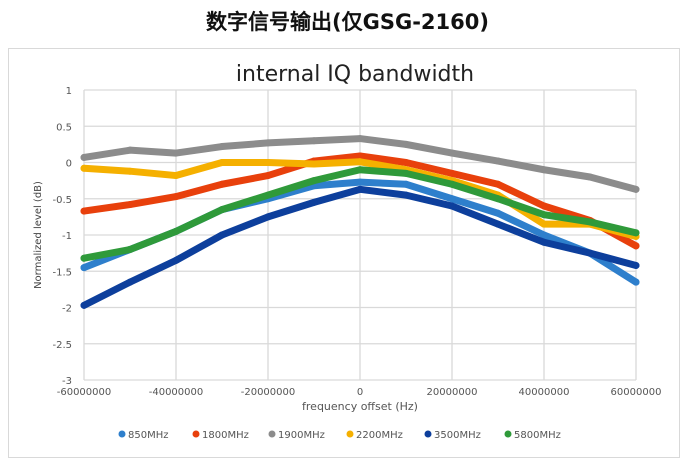 The width and height of the screenshot is (695, 458). Describe the element at coordinates (301, 435) in the screenshot. I see `legend-label: 1900MHz` at that location.